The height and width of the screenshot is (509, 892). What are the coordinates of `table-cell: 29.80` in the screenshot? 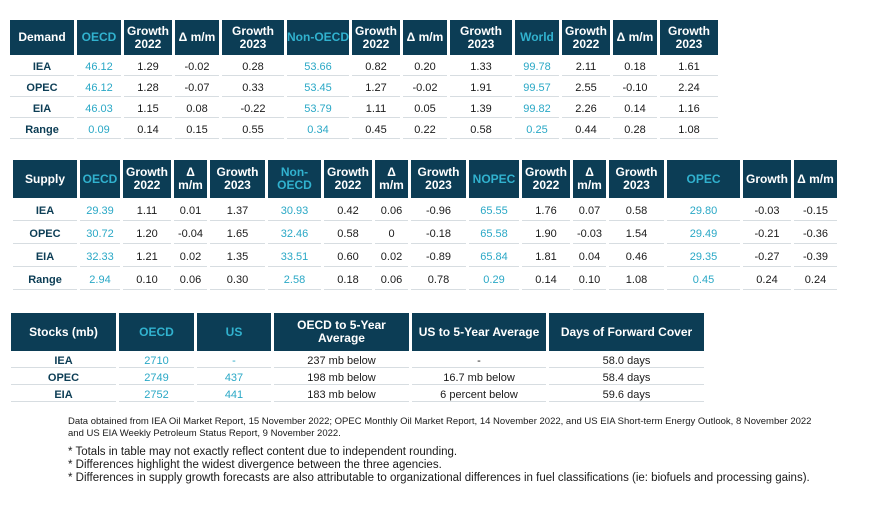 It's located at (703, 211).